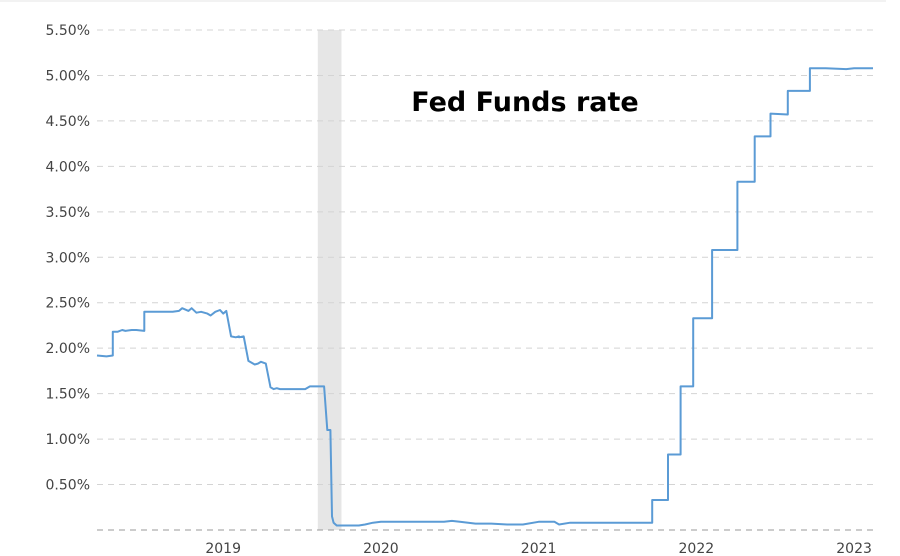 This screenshot has width=900, height=556. Describe the element at coordinates (381, 548) in the screenshot. I see `x-tick-label: 2020` at that location.